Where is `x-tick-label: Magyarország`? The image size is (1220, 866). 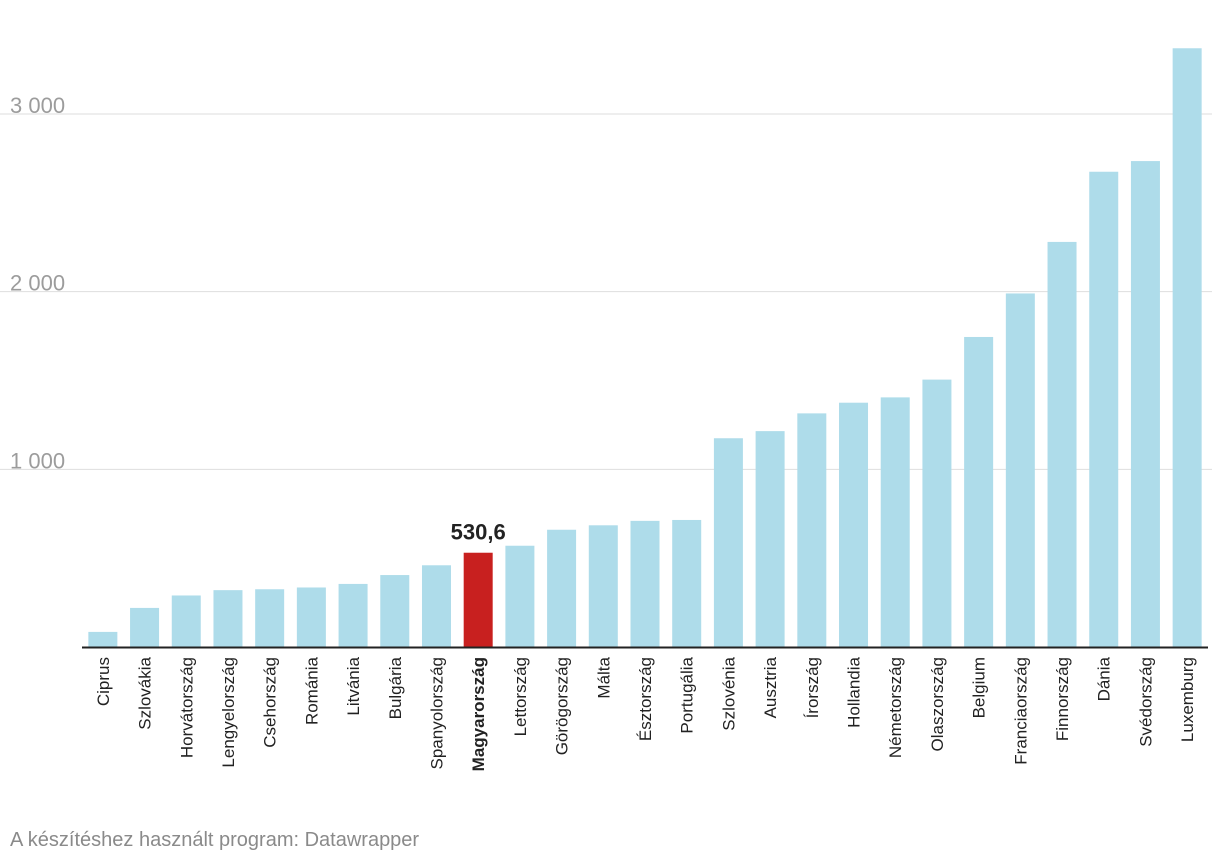
x-tick-label: Magyarország is located at coordinates (478, 714).